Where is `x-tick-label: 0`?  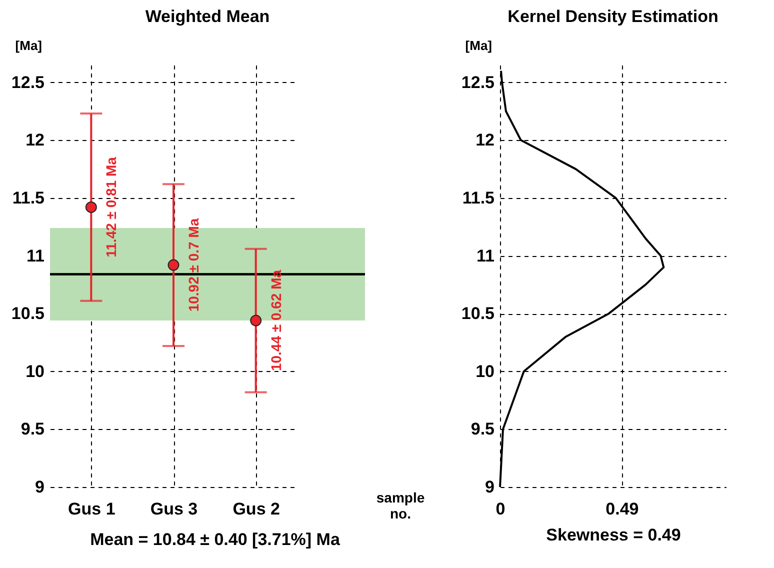
x-tick-label: 0 is located at coordinates (501, 509).